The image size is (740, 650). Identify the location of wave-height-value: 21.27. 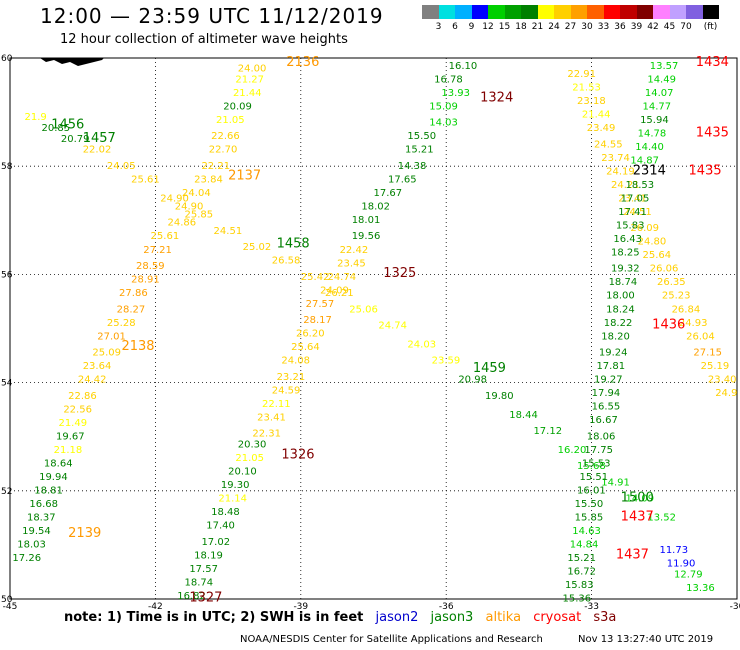
(249, 79).